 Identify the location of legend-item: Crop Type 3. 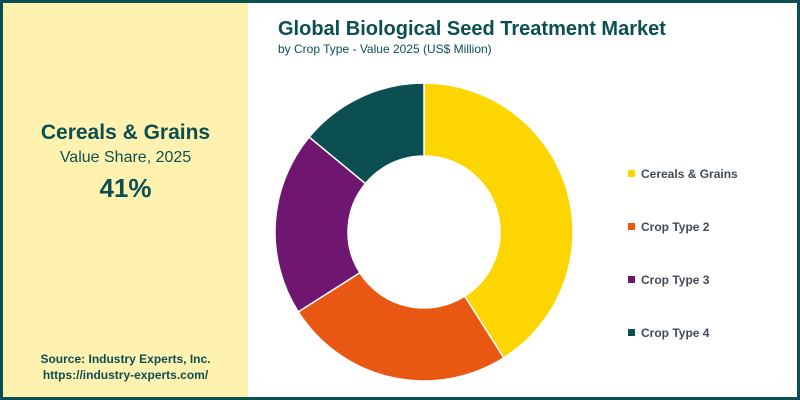
(683, 279).